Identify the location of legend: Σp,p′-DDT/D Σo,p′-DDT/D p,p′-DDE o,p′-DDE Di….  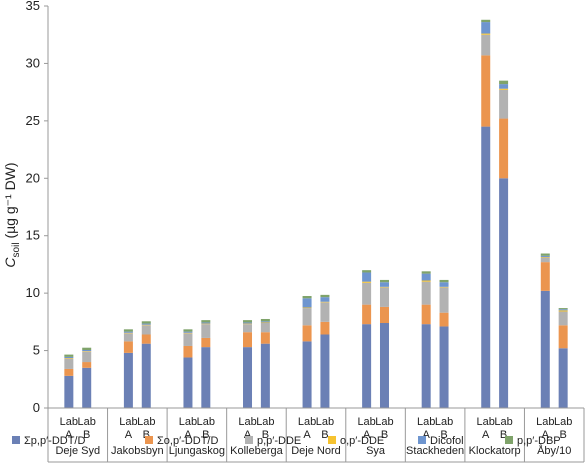
(286, 441).